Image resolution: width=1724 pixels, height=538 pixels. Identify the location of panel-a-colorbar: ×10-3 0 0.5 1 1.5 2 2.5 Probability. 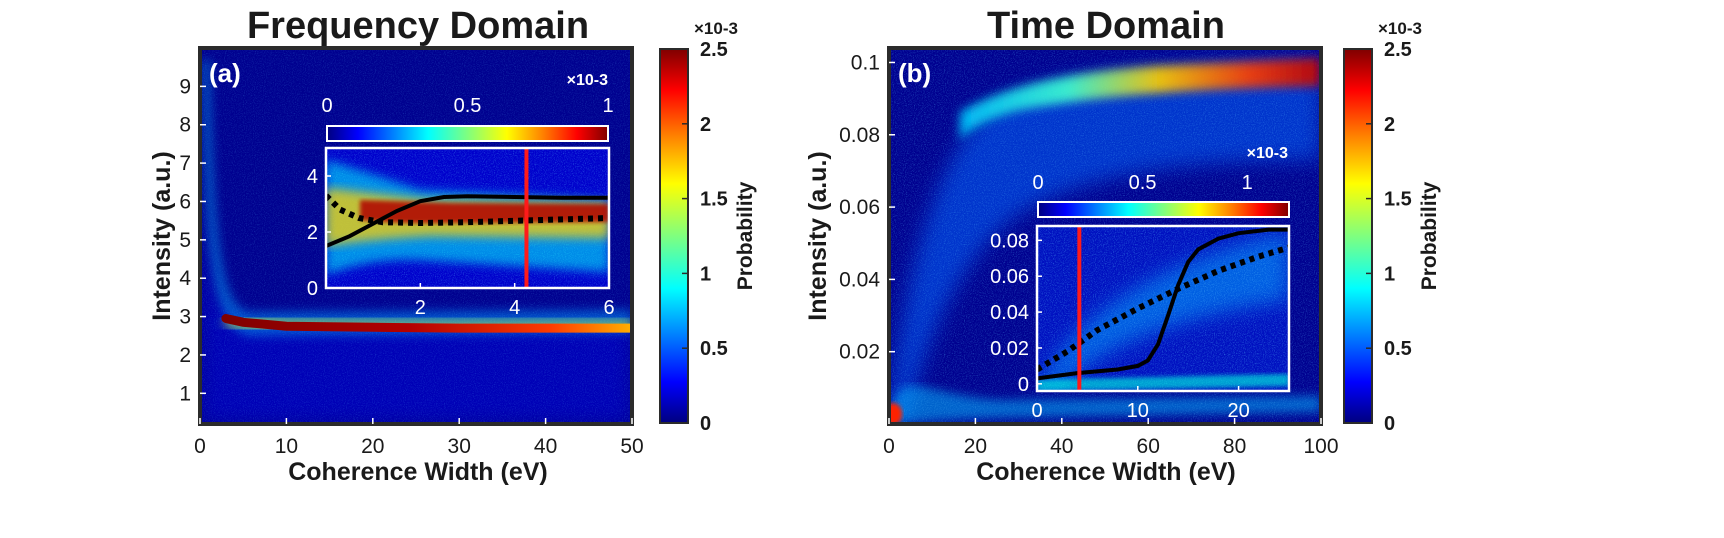
(708, 227).